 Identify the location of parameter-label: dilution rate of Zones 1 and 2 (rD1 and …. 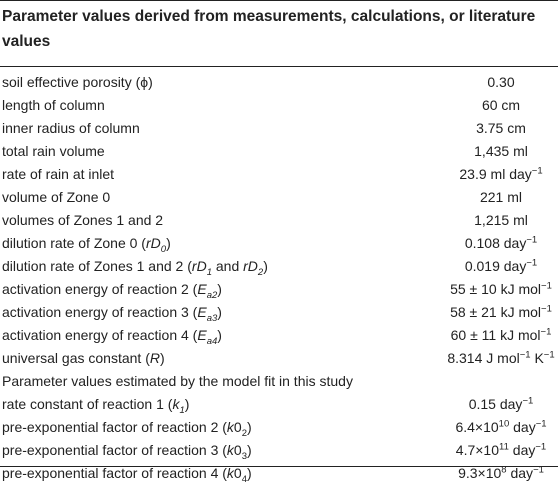
(135, 268).